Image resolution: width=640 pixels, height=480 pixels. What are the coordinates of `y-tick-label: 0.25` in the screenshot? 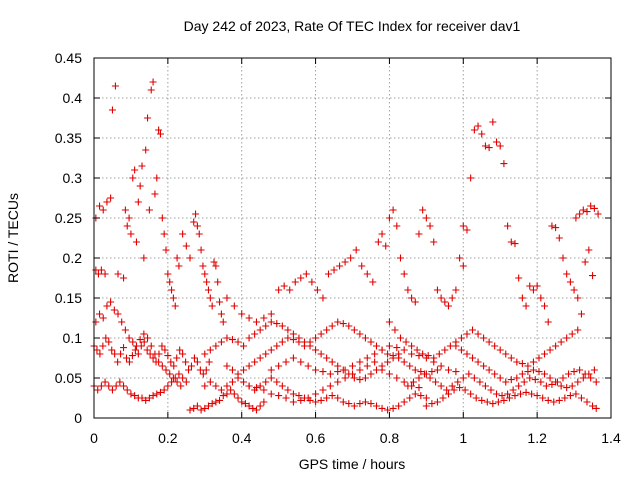 It's located at (68, 218).